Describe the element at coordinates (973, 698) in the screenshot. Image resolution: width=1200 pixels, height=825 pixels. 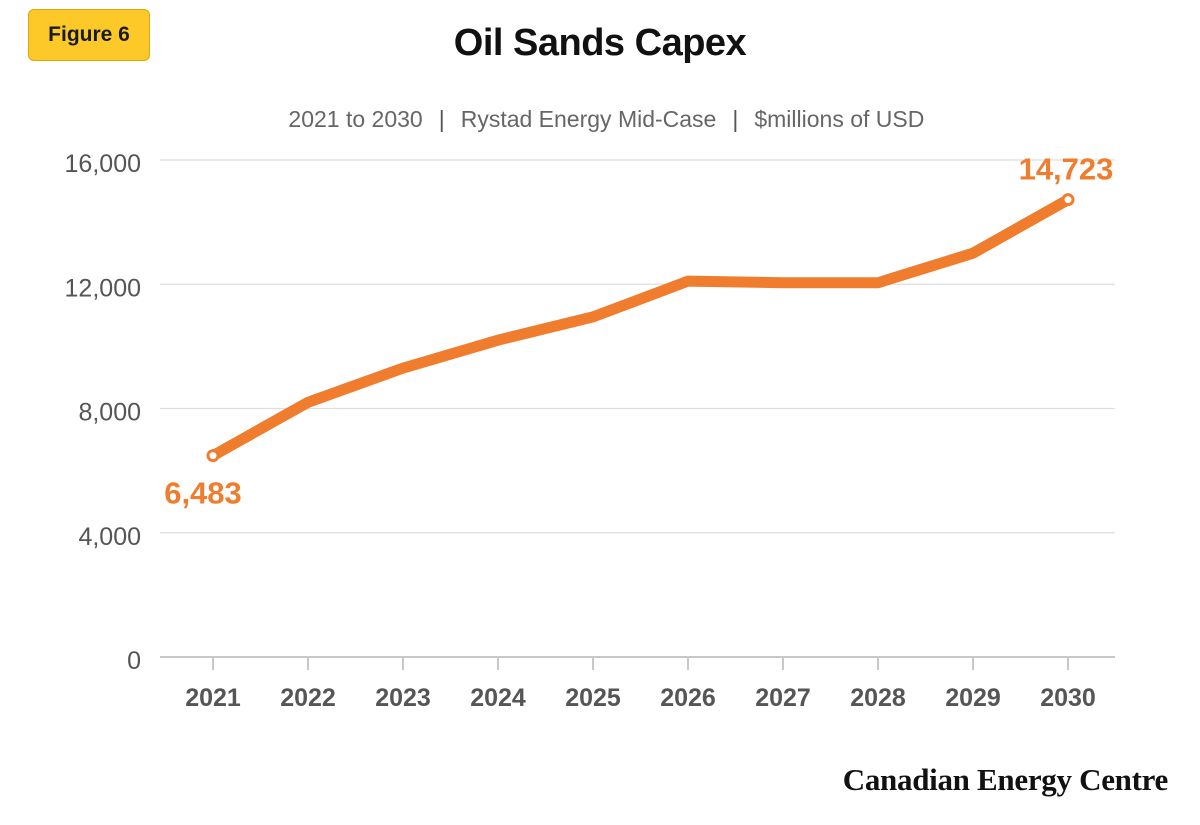
I see `x-tick-label: 2029` at that location.